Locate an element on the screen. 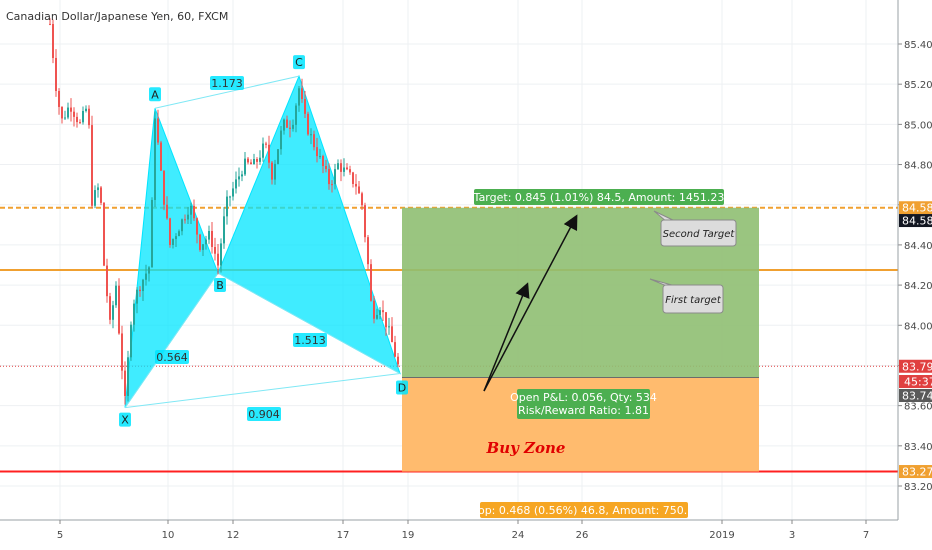  time-tick-label: 2019 is located at coordinates (721, 535).